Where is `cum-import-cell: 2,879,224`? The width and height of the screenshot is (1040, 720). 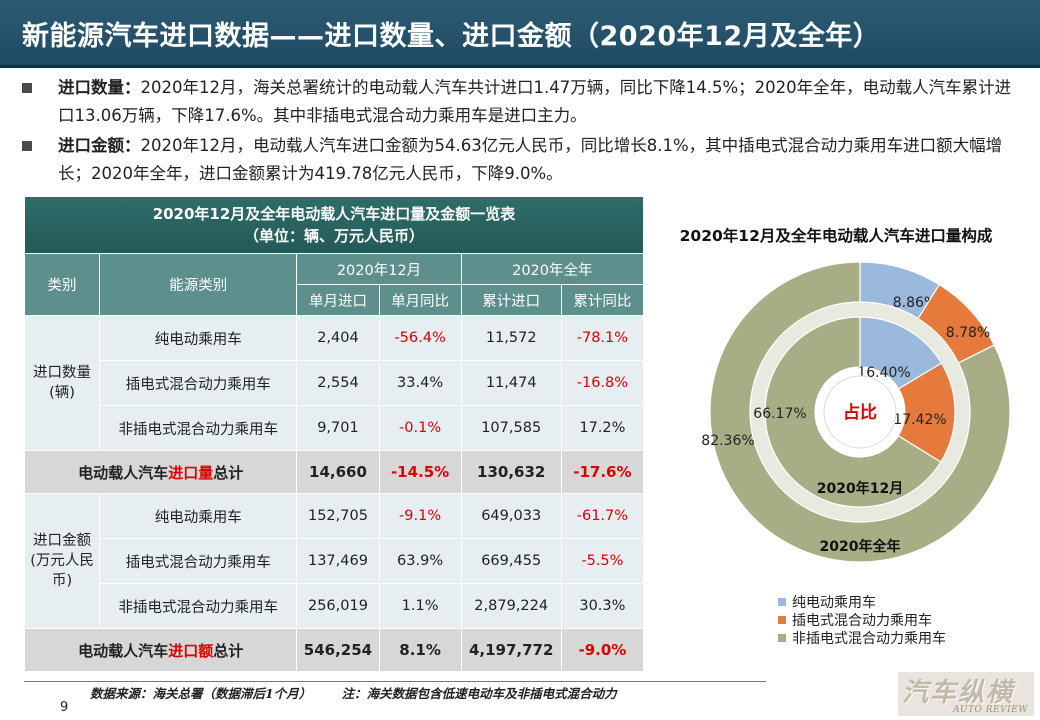
cum-import-cell: 2,879,224 is located at coordinates (511, 606).